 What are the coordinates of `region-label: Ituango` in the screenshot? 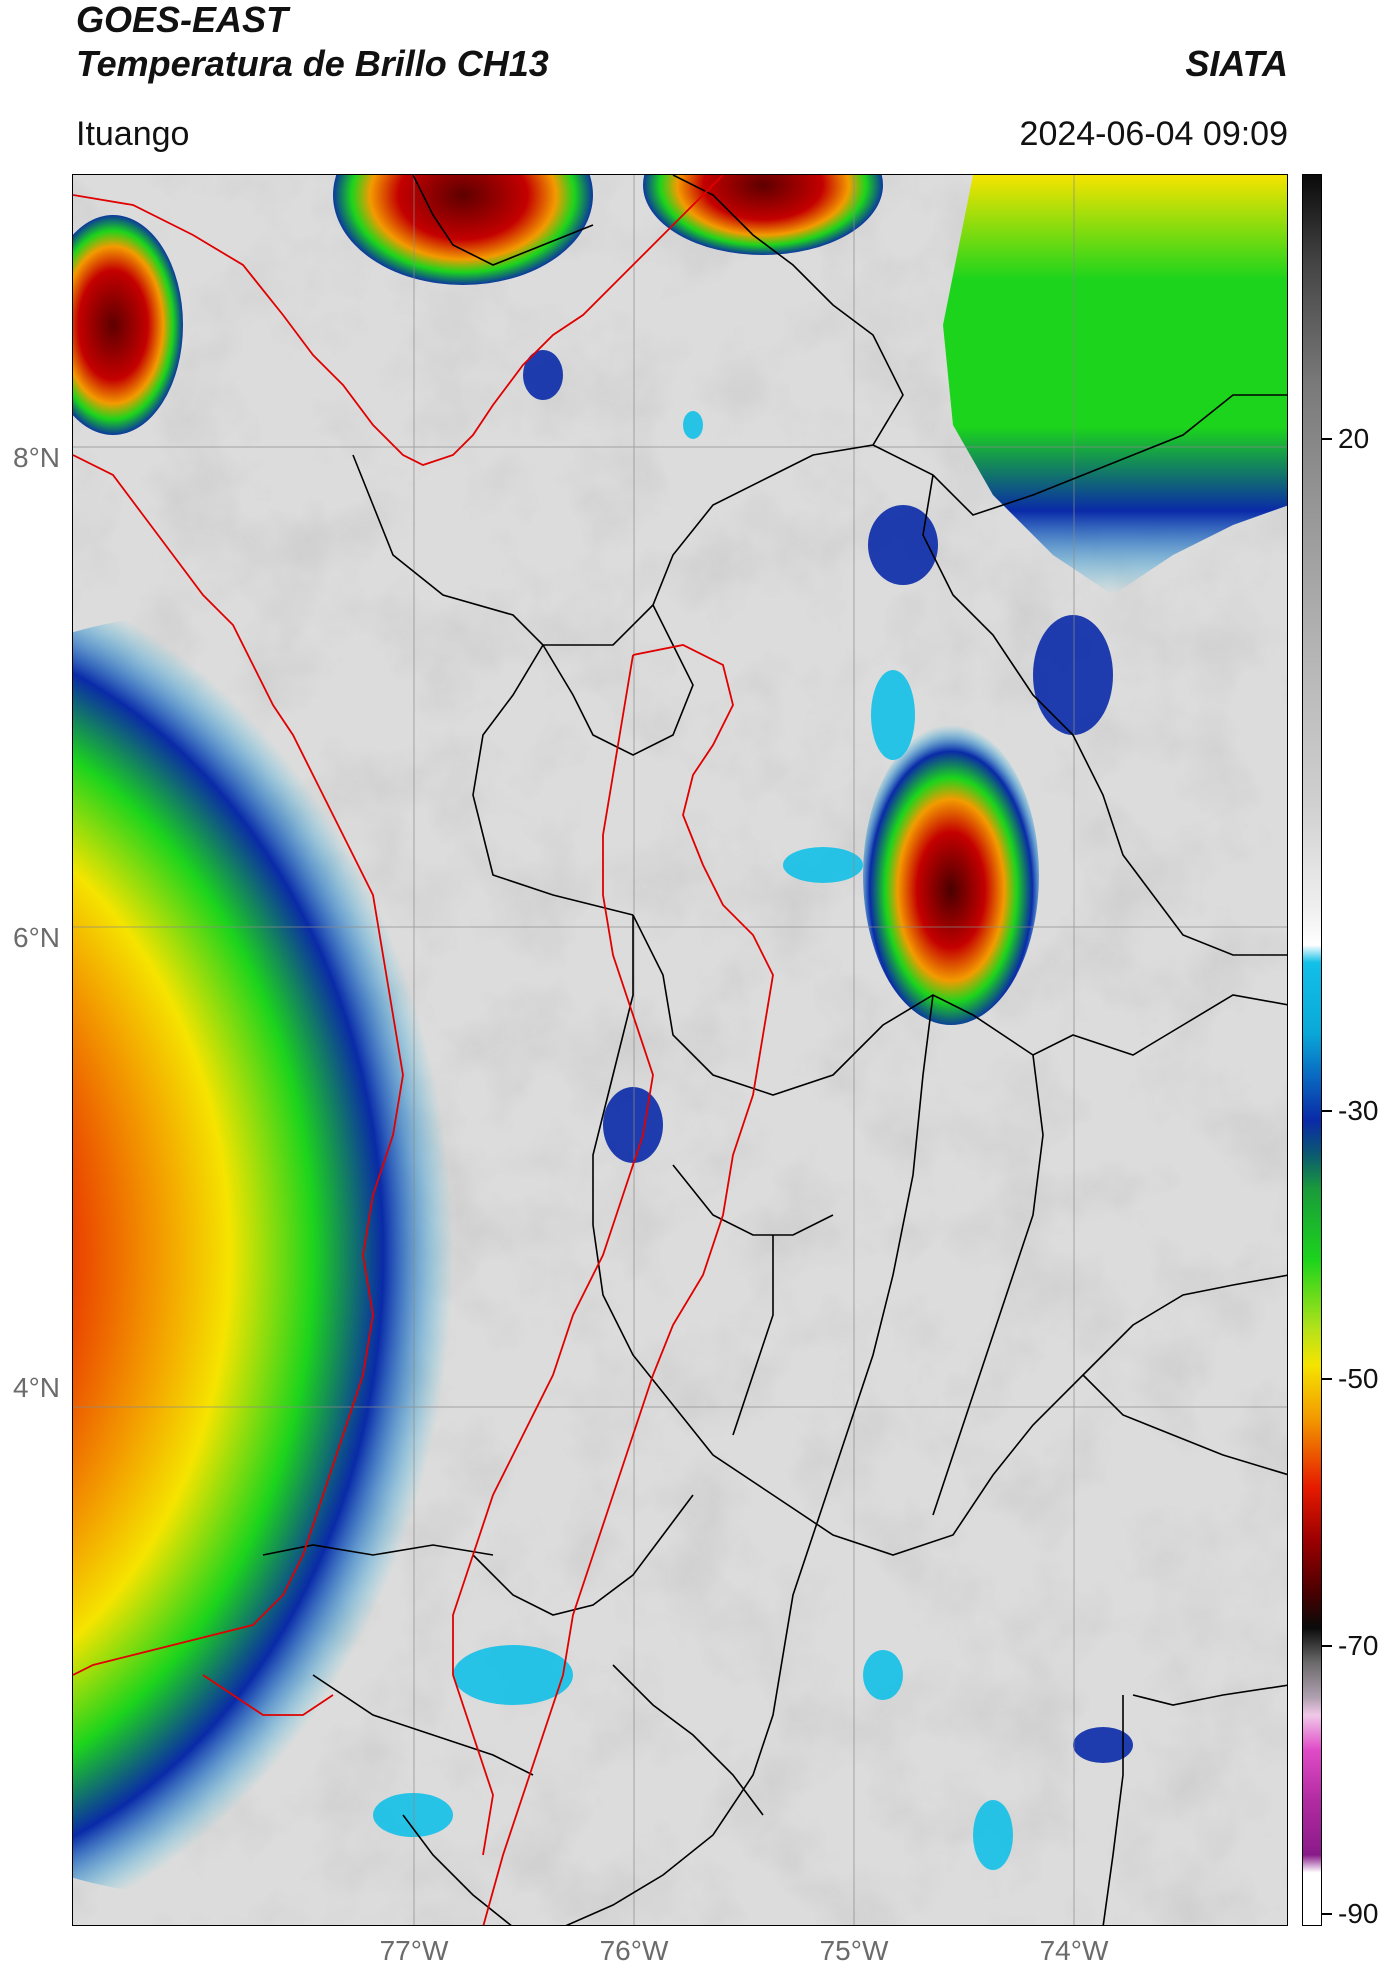 It's located at (133, 134).